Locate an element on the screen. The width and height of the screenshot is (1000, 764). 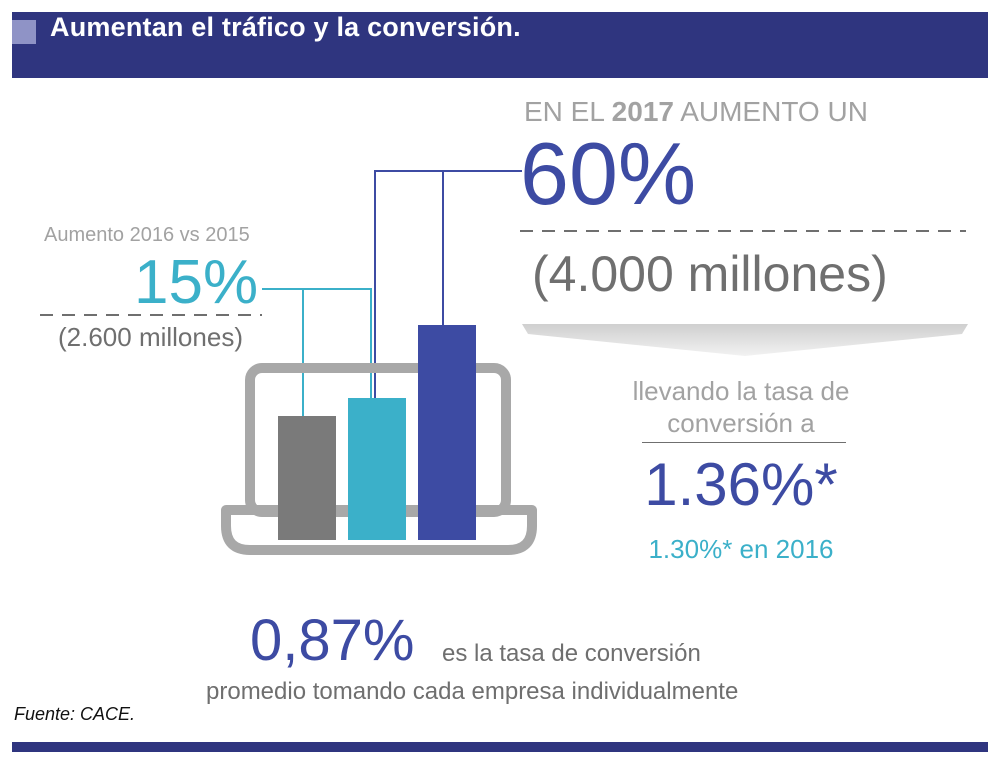
source-note: Fuente: CACE. is located at coordinates (75, 714).